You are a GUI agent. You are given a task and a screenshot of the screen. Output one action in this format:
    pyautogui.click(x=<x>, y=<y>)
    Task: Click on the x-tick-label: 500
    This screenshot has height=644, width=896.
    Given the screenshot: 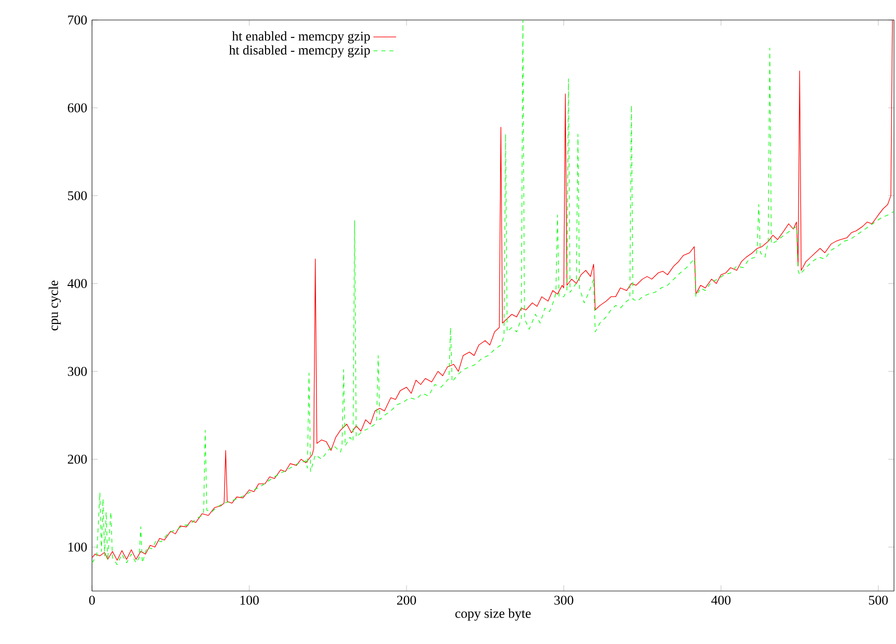 What is the action you would take?
    pyautogui.click(x=878, y=600)
    